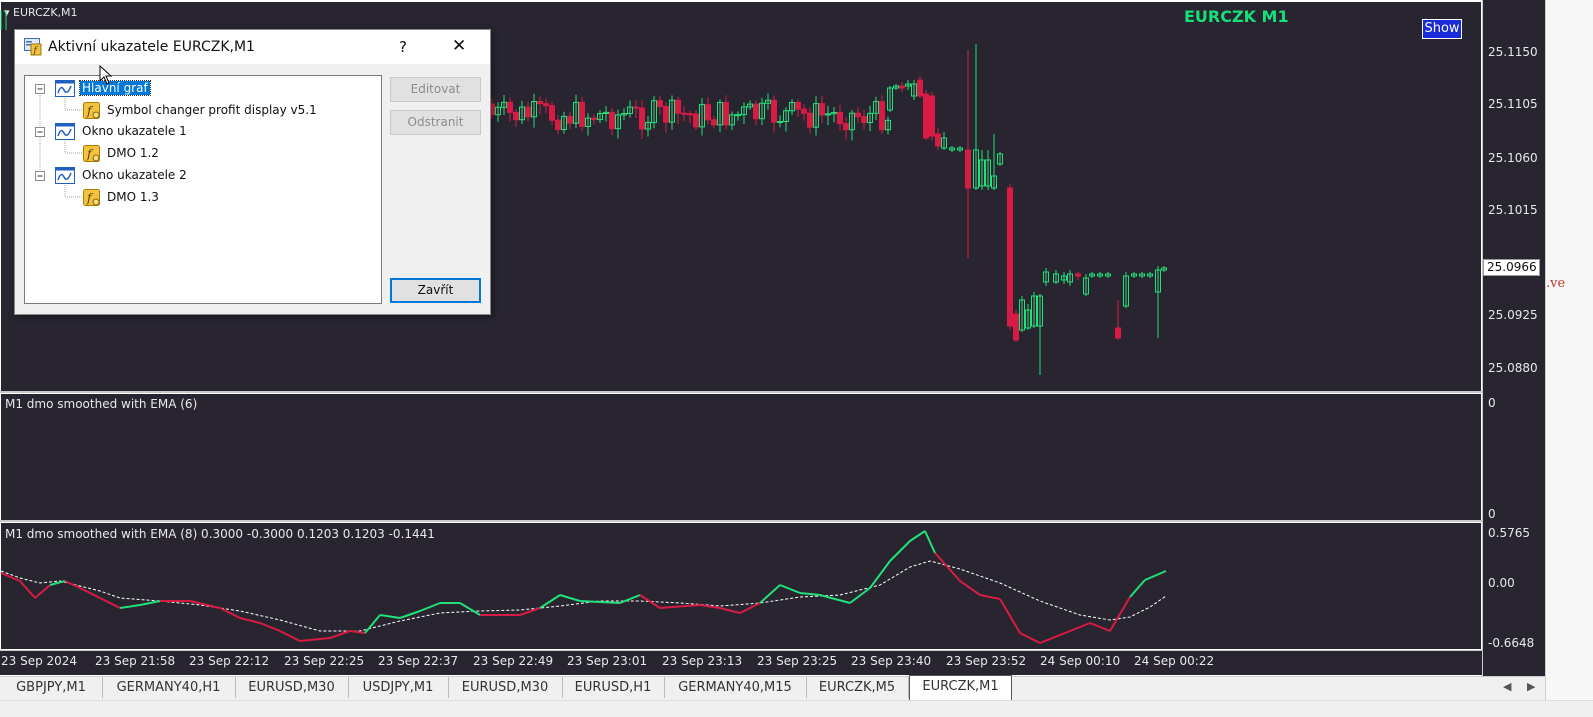  I want to click on tree-node-dmo-1-3: DMO 1.3, so click(133, 197).